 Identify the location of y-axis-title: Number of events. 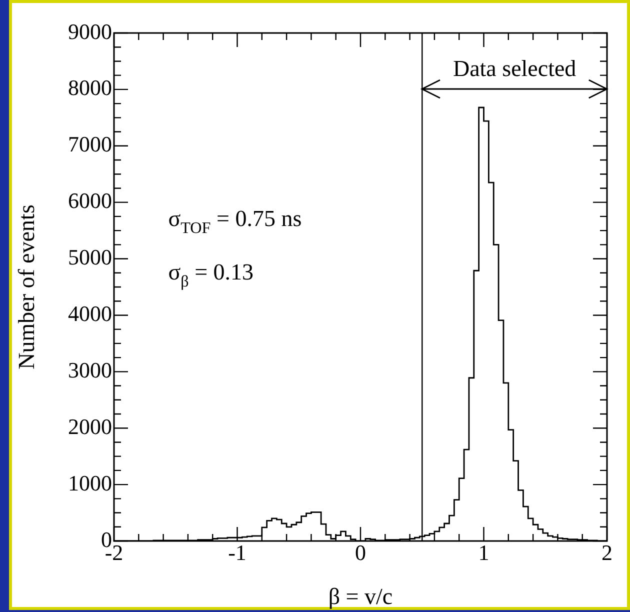
(26, 287).